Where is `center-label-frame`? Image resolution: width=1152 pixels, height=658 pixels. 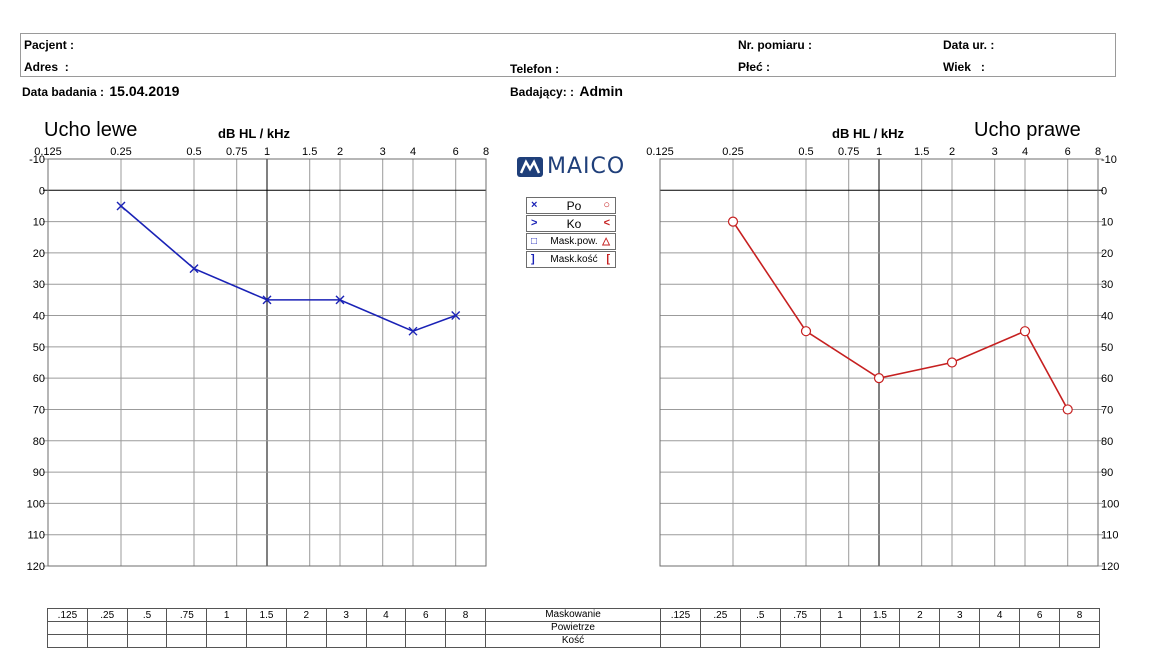
center-label-frame is located at coordinates (573, 628).